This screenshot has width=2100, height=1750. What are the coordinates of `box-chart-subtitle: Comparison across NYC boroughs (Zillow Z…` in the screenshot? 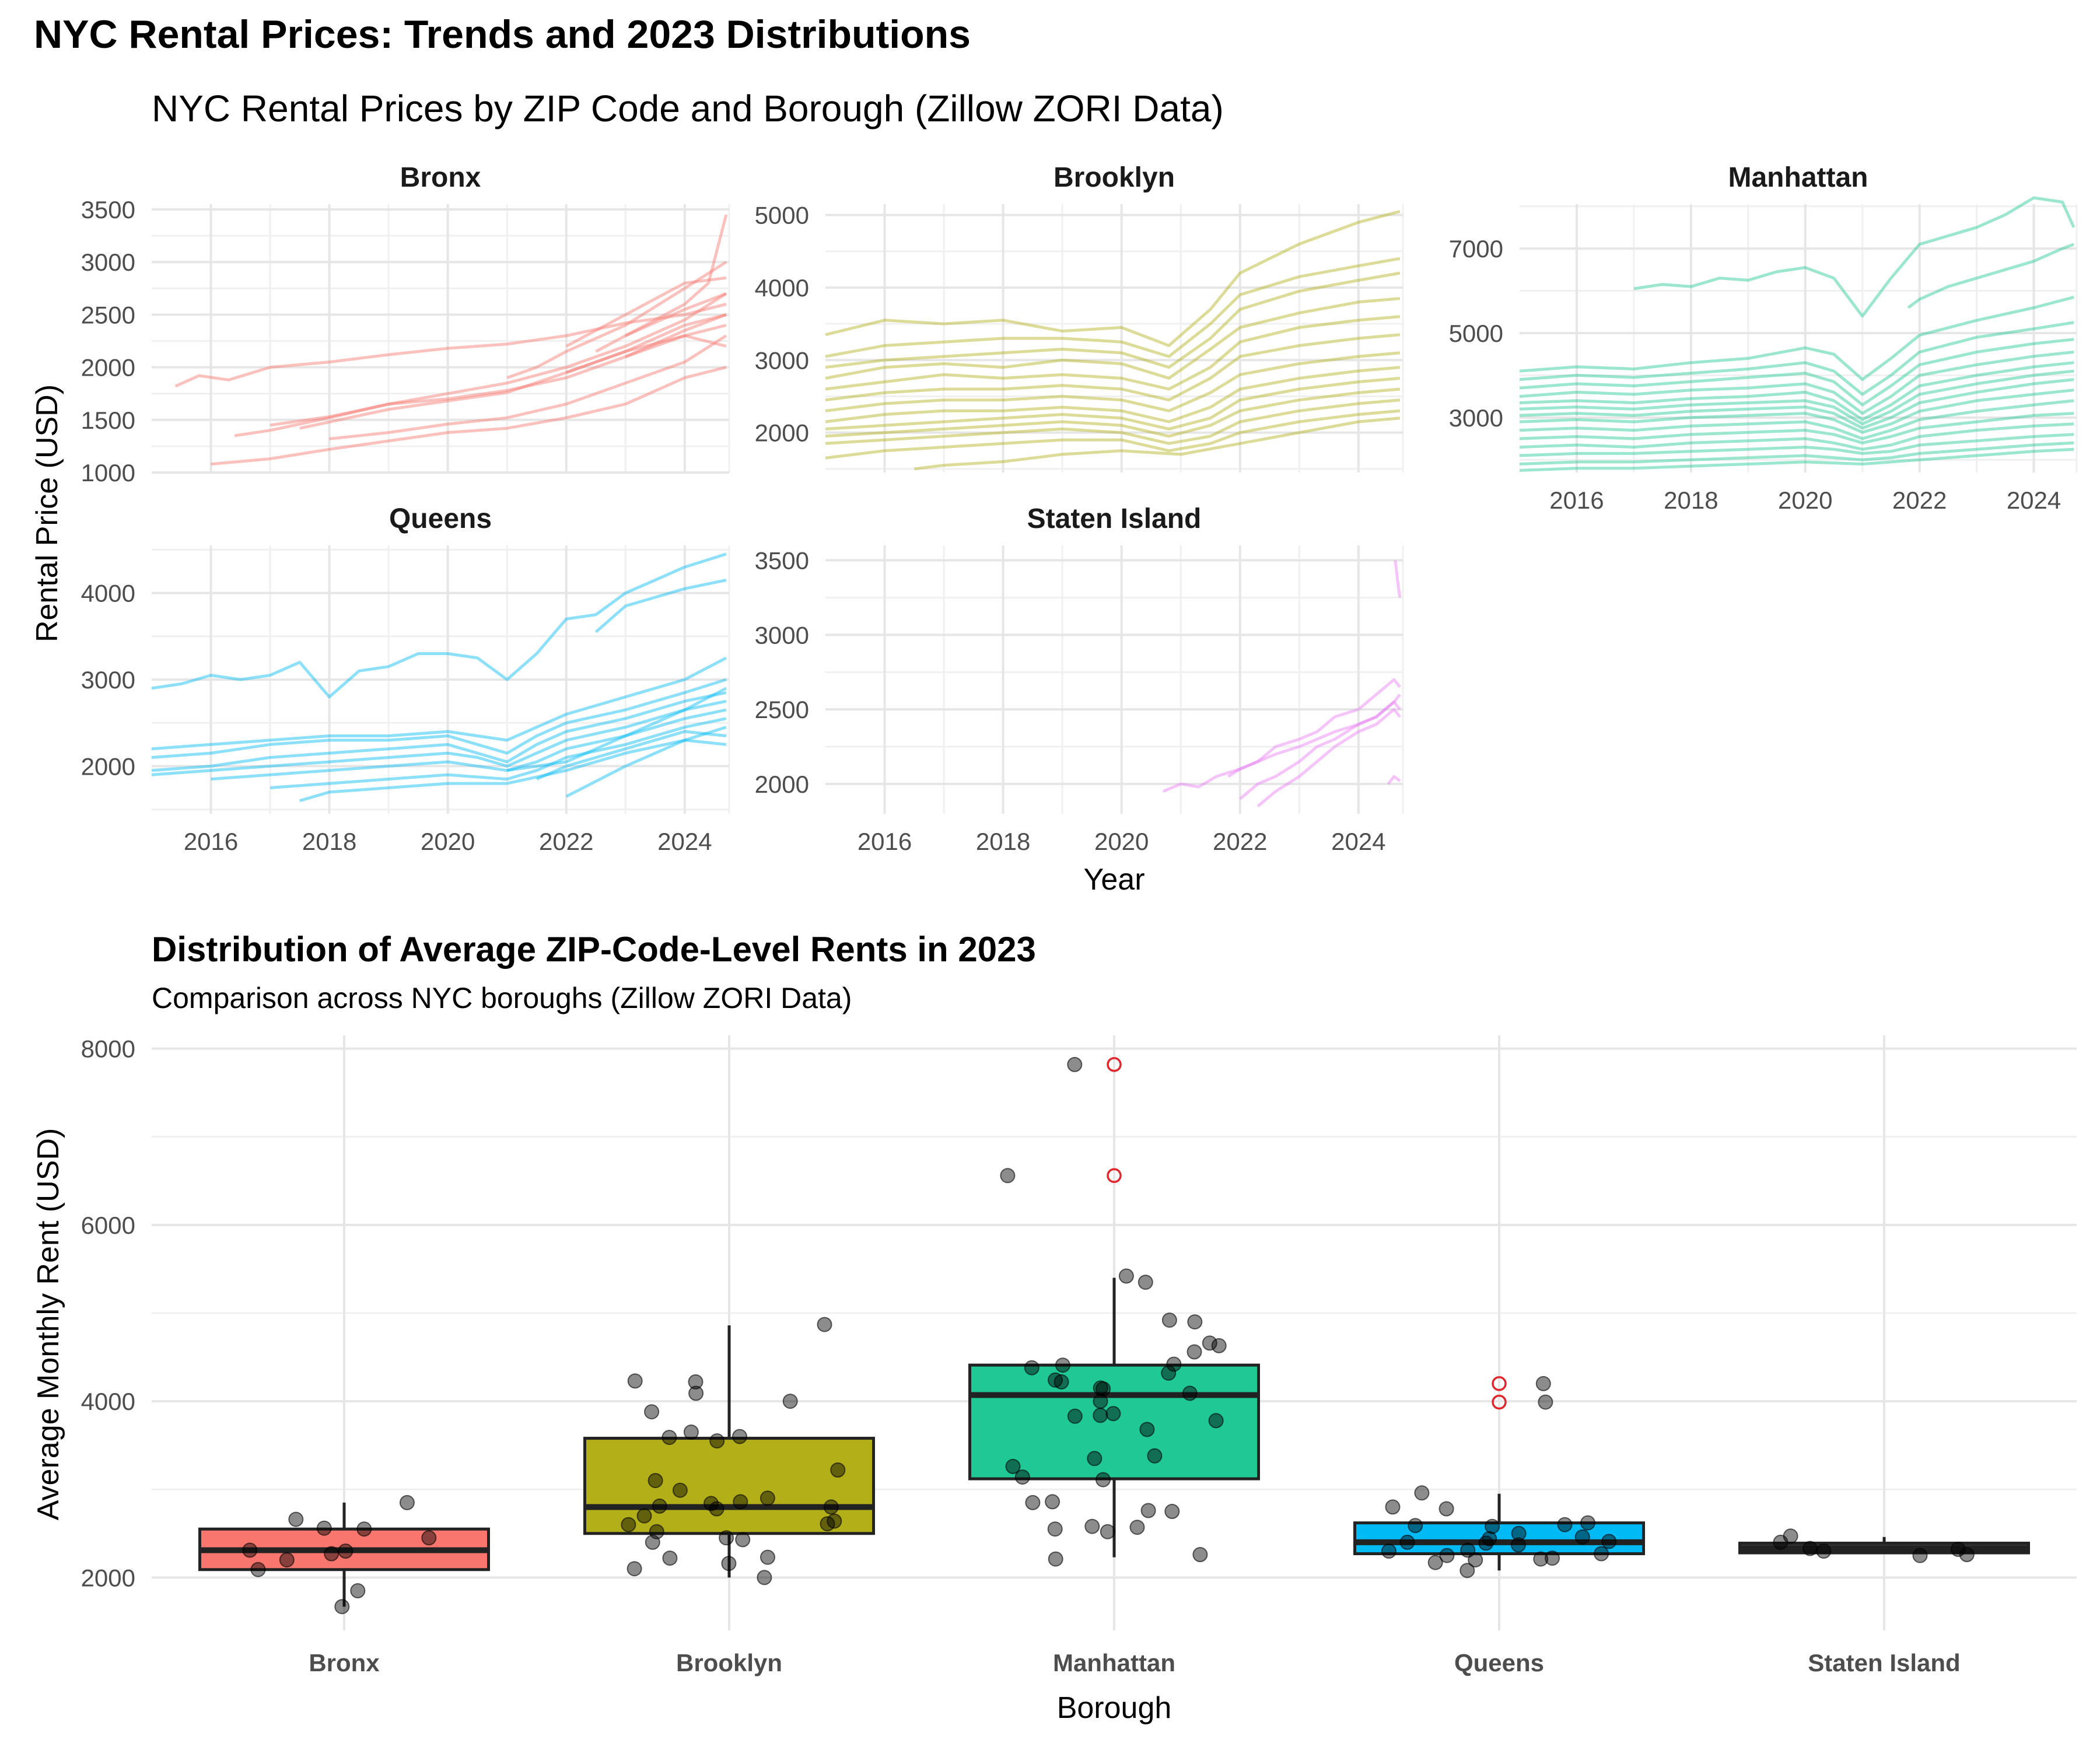 It's located at (502, 998).